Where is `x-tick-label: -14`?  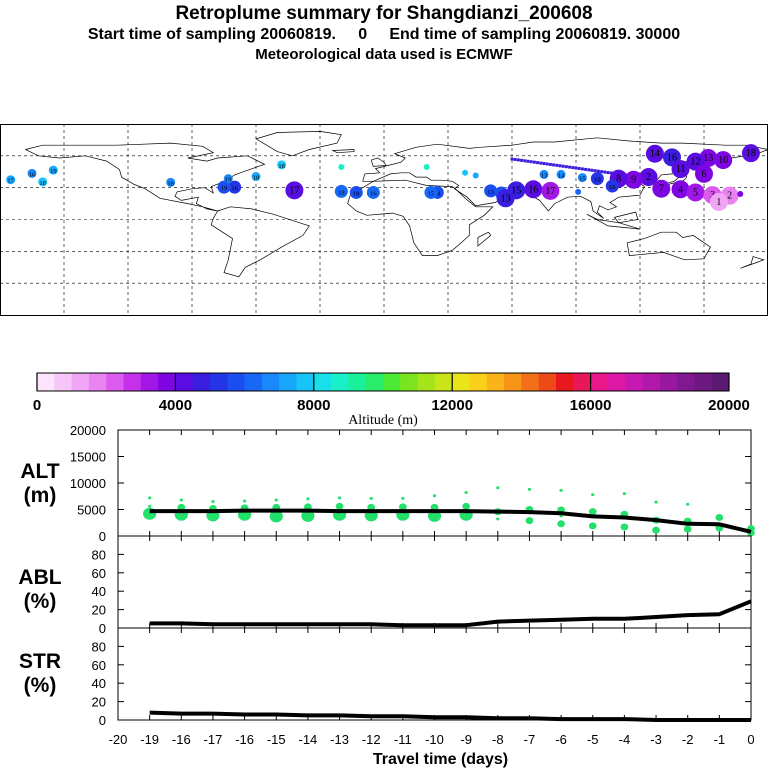
x-tick-label: -14 is located at coordinates (308, 739).